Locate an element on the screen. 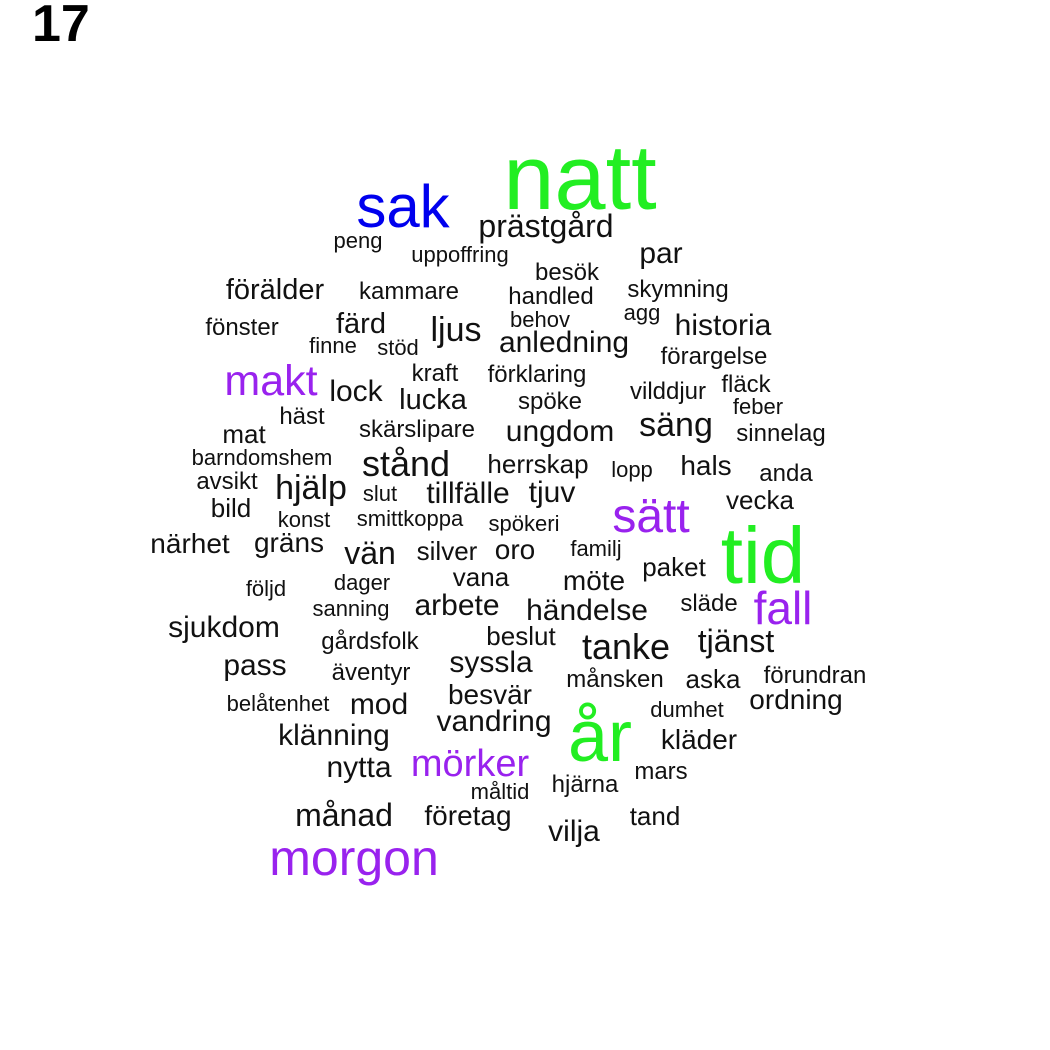 The height and width of the screenshot is (1050, 1050). word-74: tanke is located at coordinates (626, 646).